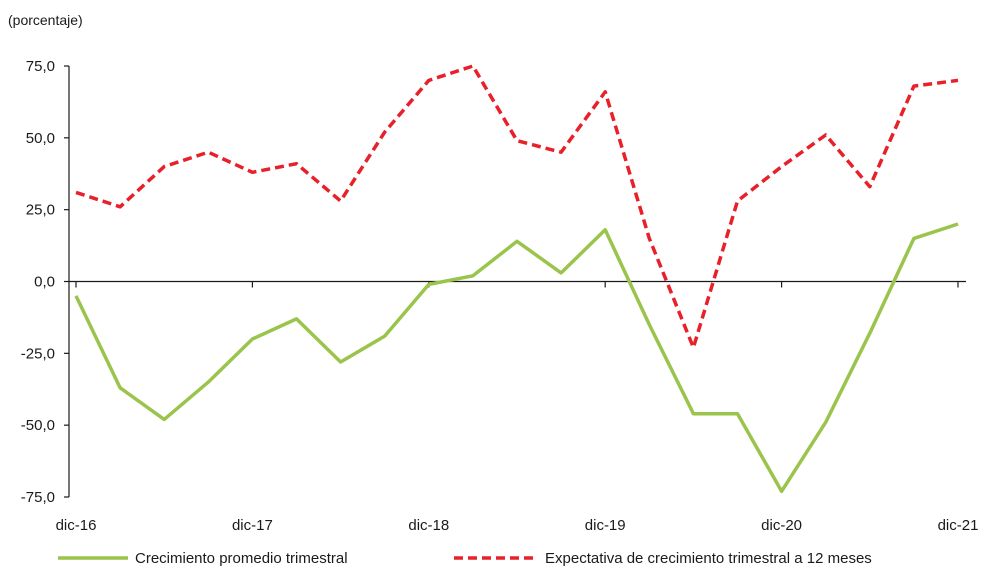 This screenshot has height=573, width=990. What do you see at coordinates (428, 525) in the screenshot?
I see `x-tick-label: dic-18` at bounding box center [428, 525].